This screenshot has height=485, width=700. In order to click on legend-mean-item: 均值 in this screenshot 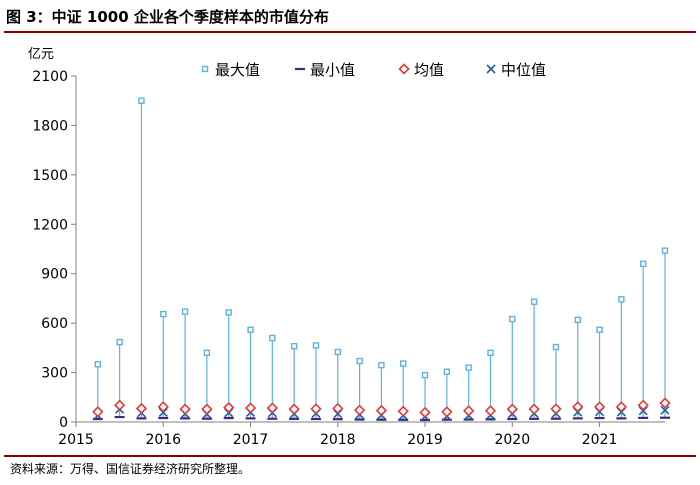, I will do `click(421, 70)`.